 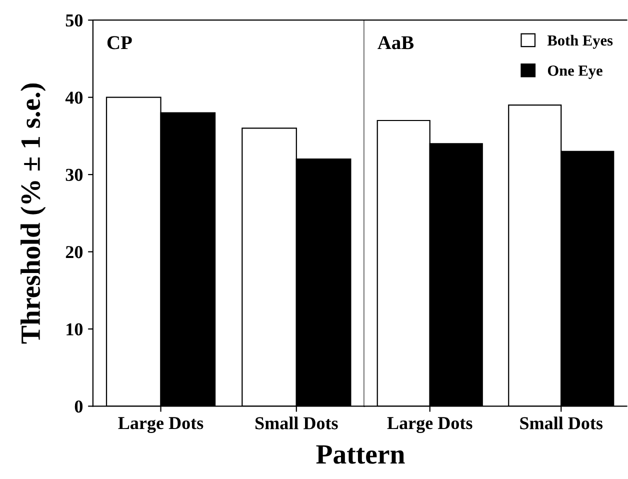 What do you see at coordinates (119, 43) in the screenshot?
I see `text: CP` at bounding box center [119, 43].